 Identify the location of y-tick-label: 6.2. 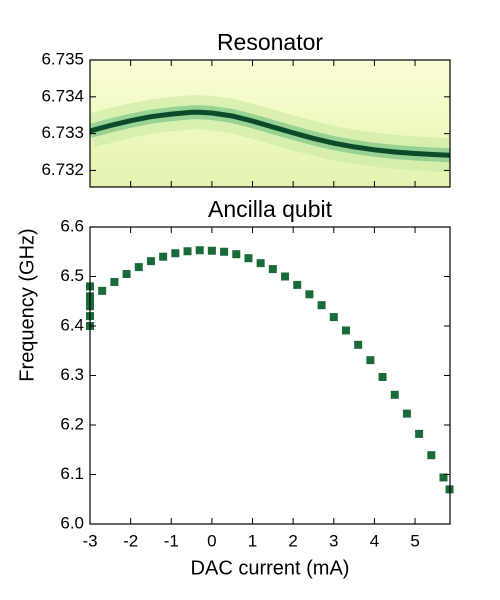
(72, 423).